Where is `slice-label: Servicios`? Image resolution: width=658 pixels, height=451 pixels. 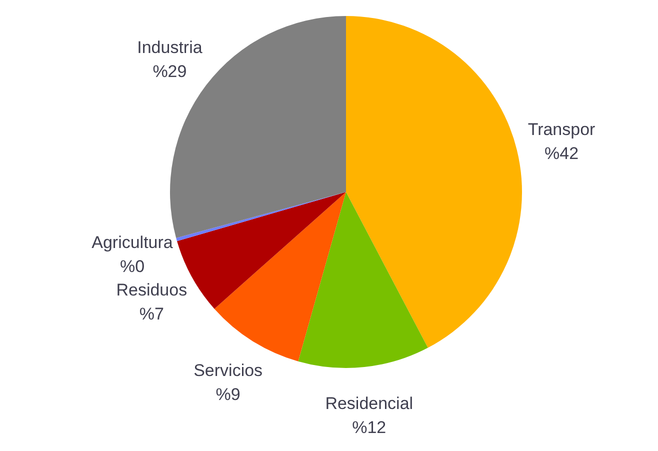
slice-label: Servicios is located at coordinates (228, 370).